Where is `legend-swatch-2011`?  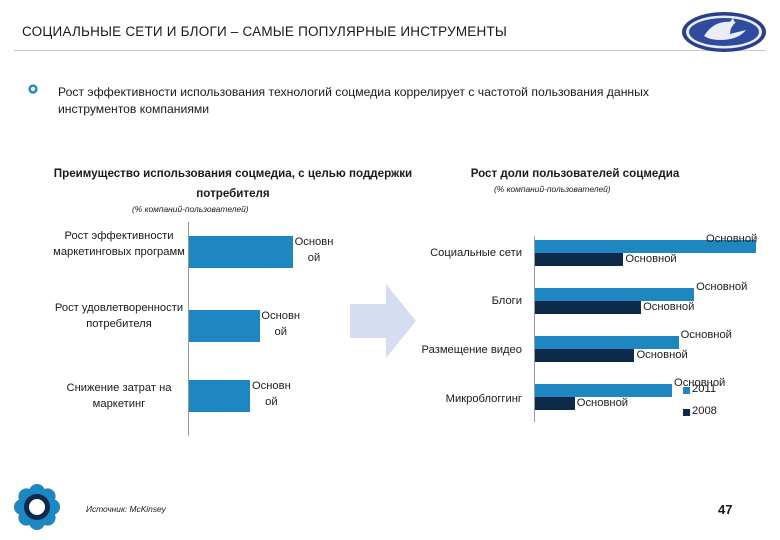 legend-swatch-2011 is located at coordinates (686, 390).